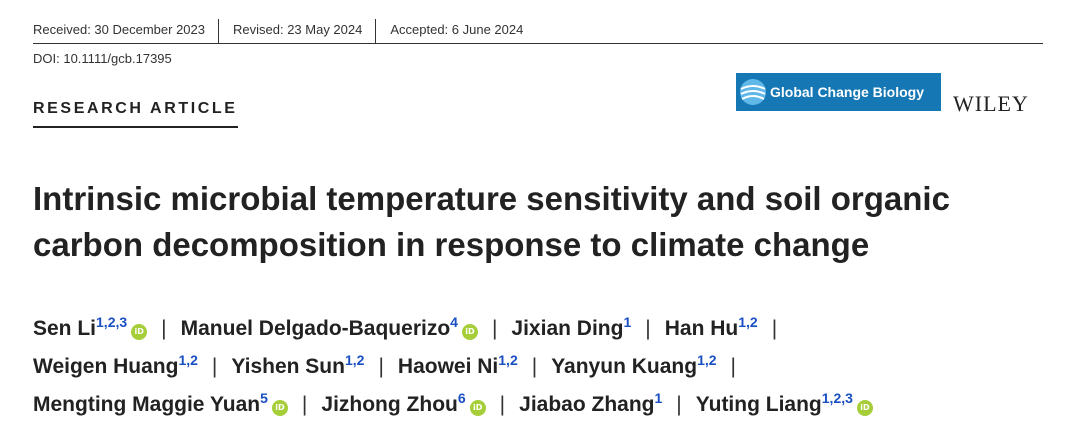 The width and height of the screenshot is (1080, 447). What do you see at coordinates (90, 327) in the screenshot?
I see `author-name: Sen Li1,2,3iD` at bounding box center [90, 327].